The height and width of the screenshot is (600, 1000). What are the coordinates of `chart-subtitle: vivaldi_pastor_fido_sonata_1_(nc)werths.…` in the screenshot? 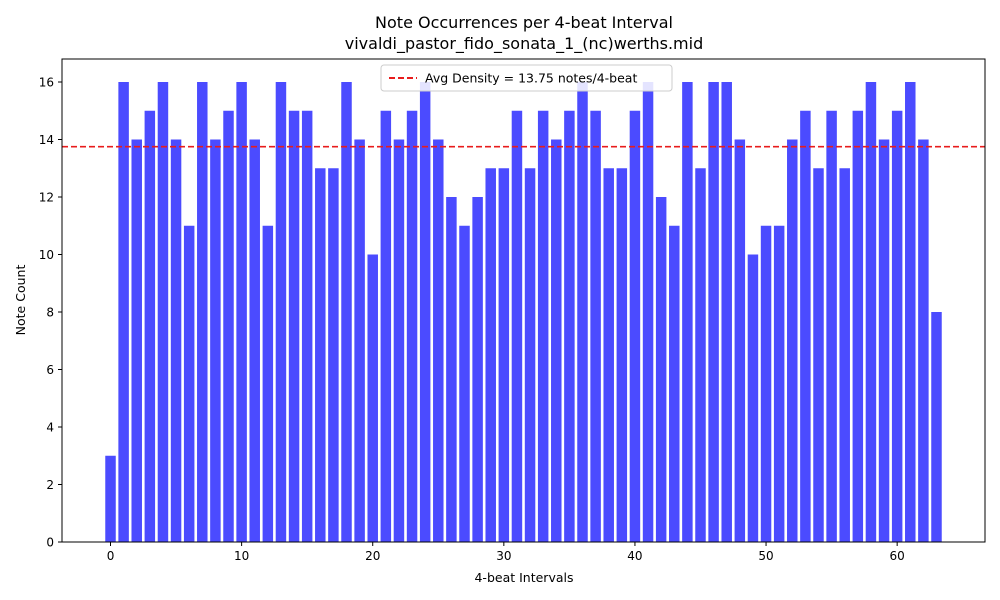 It's located at (524, 44).